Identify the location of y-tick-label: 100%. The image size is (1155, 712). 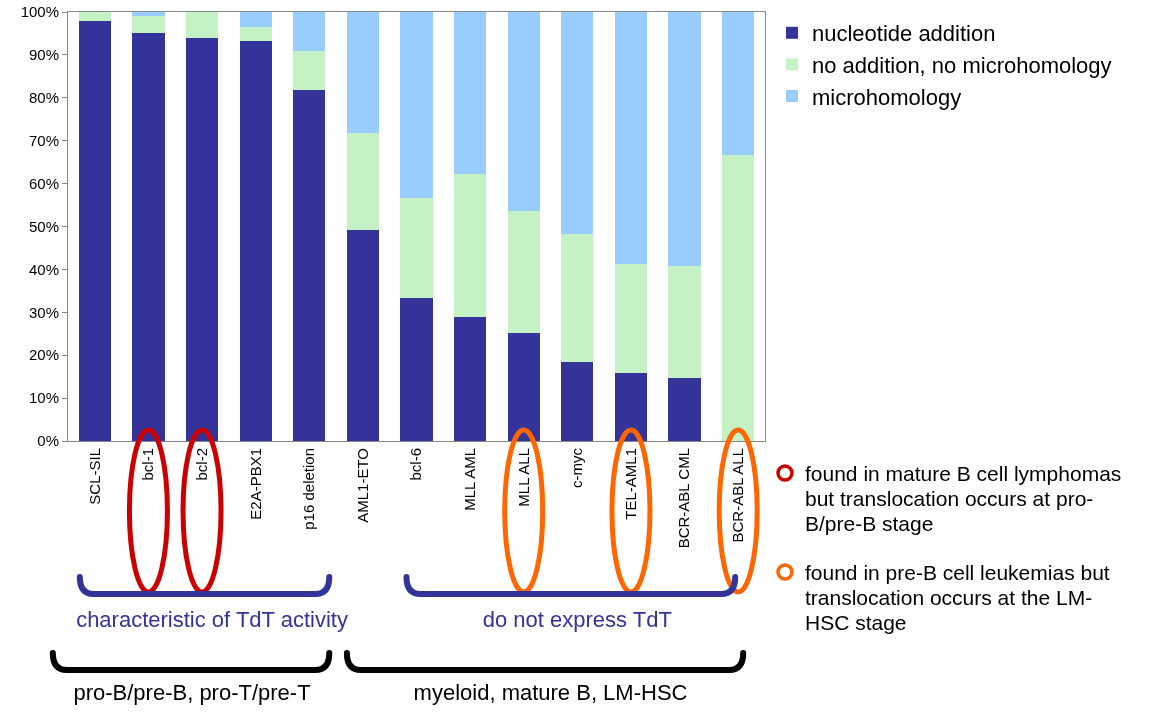
(39, 12).